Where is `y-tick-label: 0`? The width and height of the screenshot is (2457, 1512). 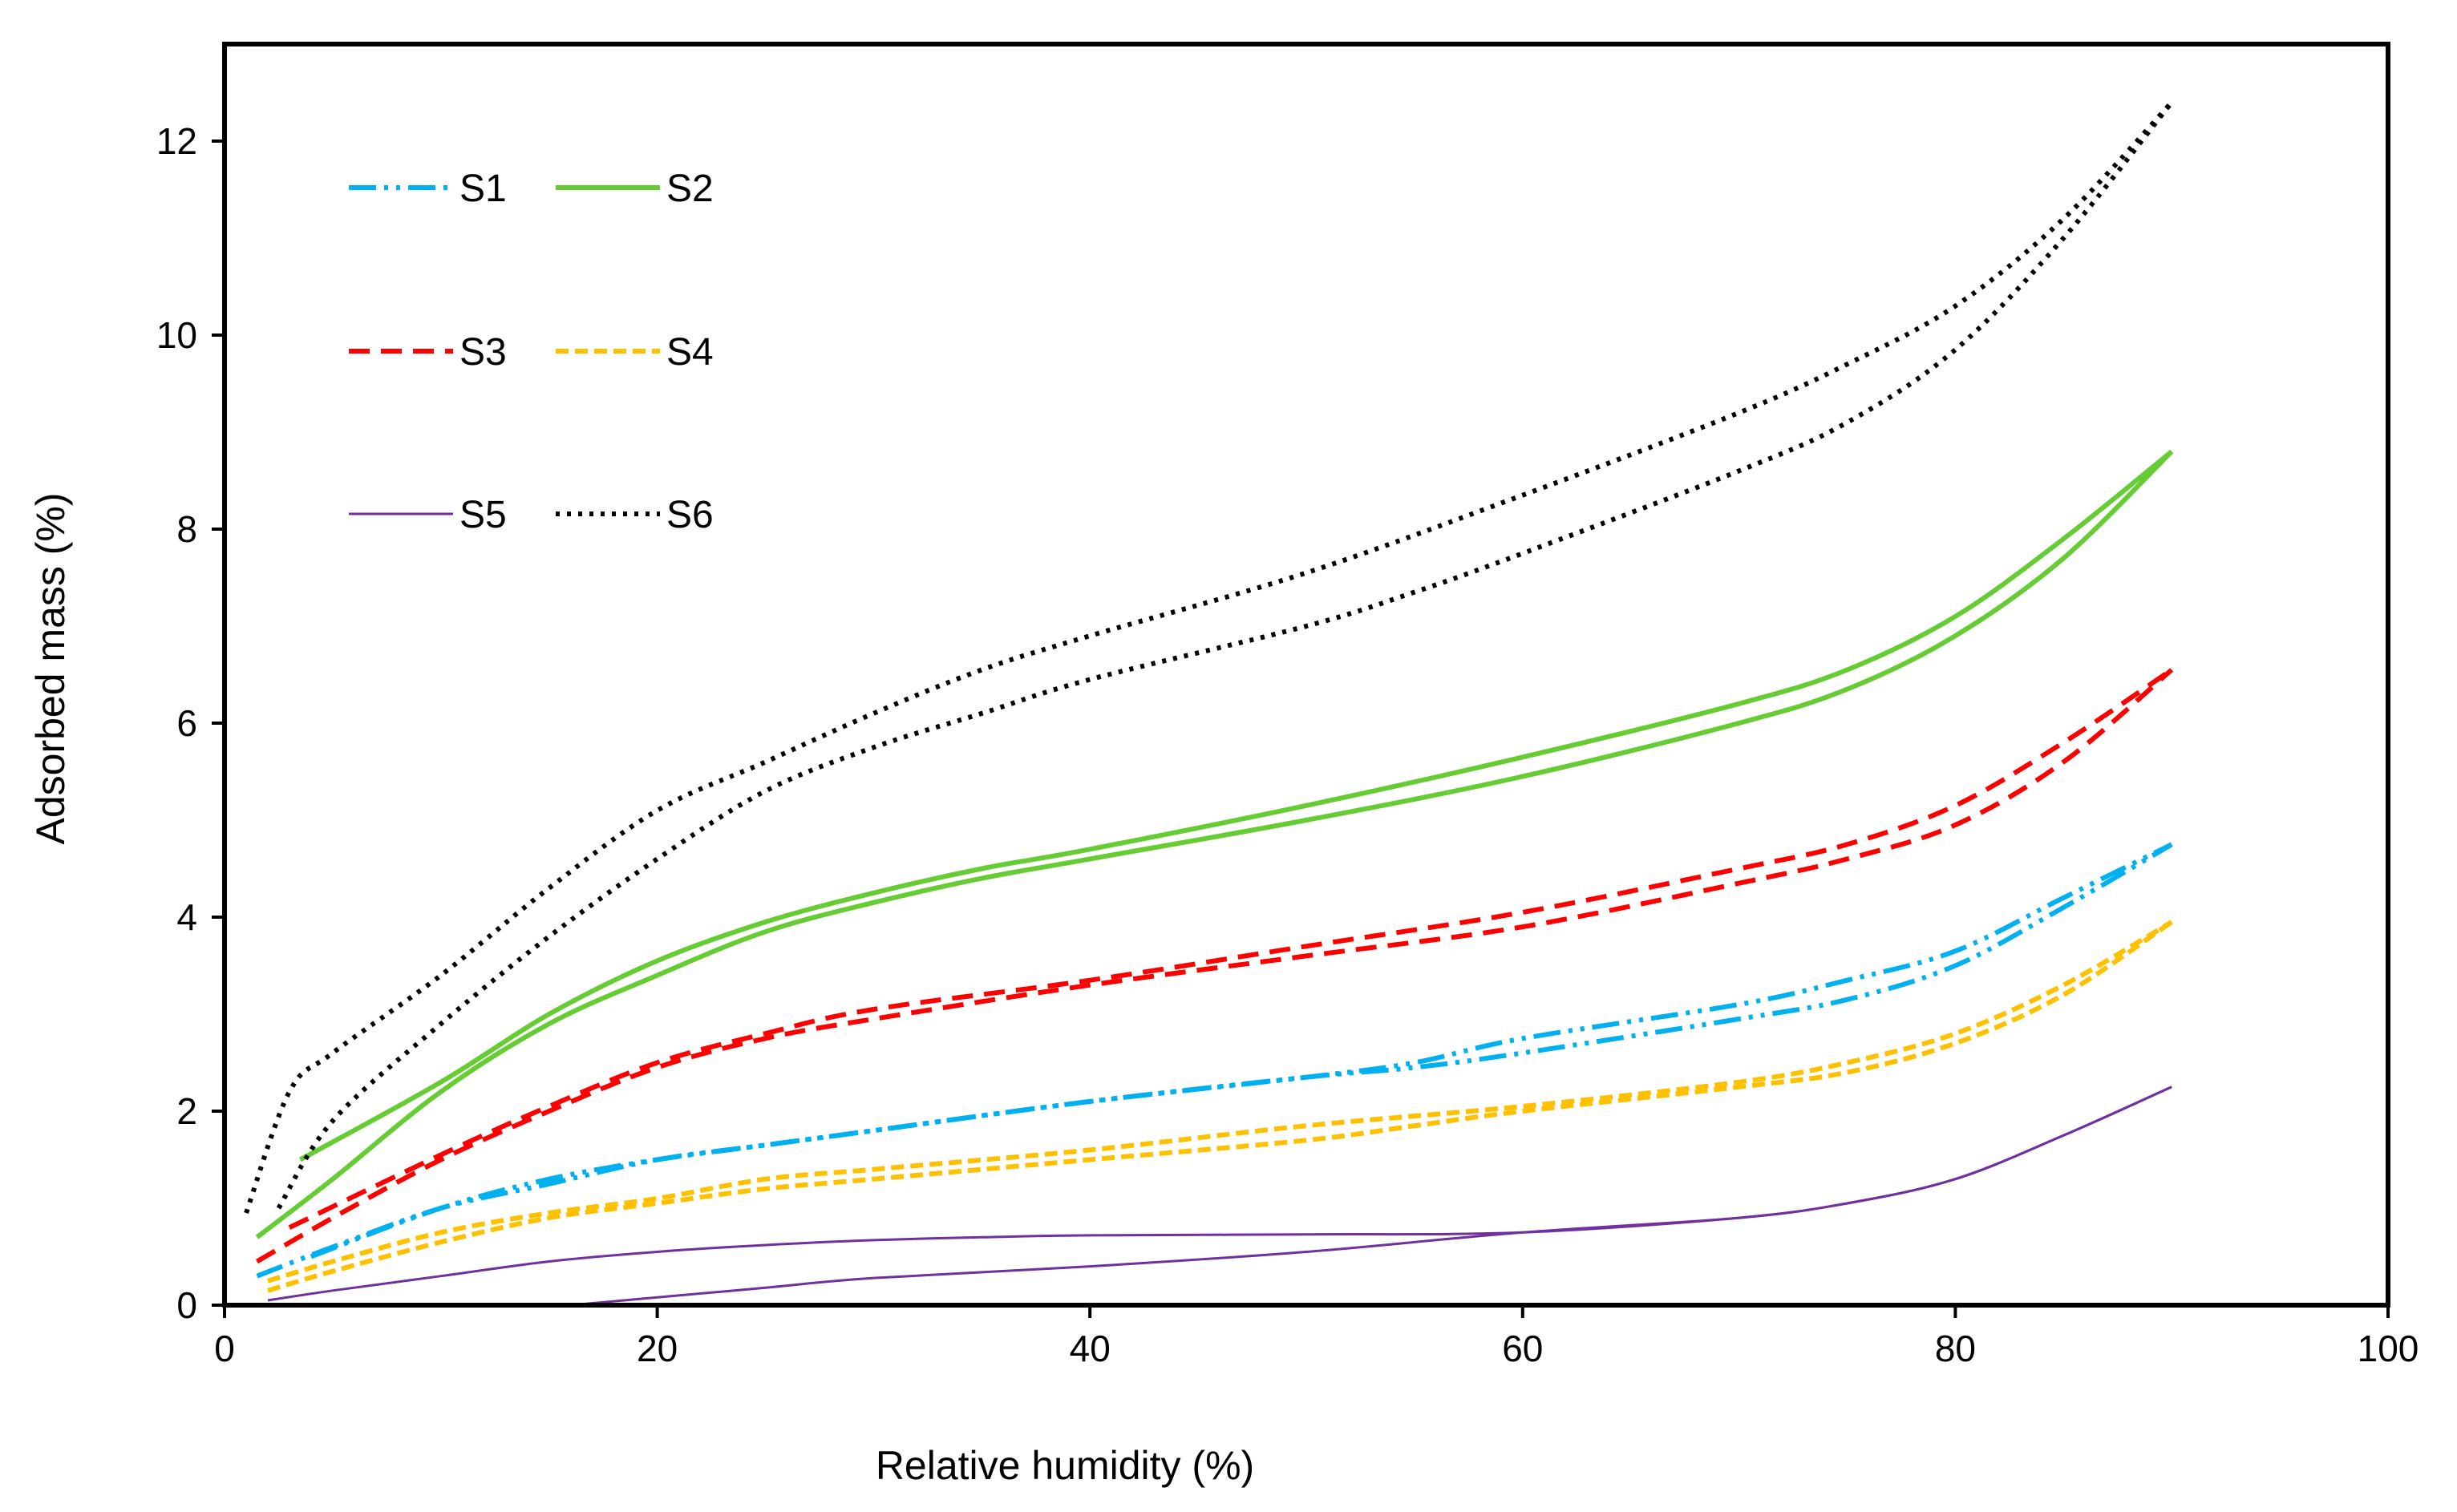
y-tick-label: 0 is located at coordinates (186, 1305).